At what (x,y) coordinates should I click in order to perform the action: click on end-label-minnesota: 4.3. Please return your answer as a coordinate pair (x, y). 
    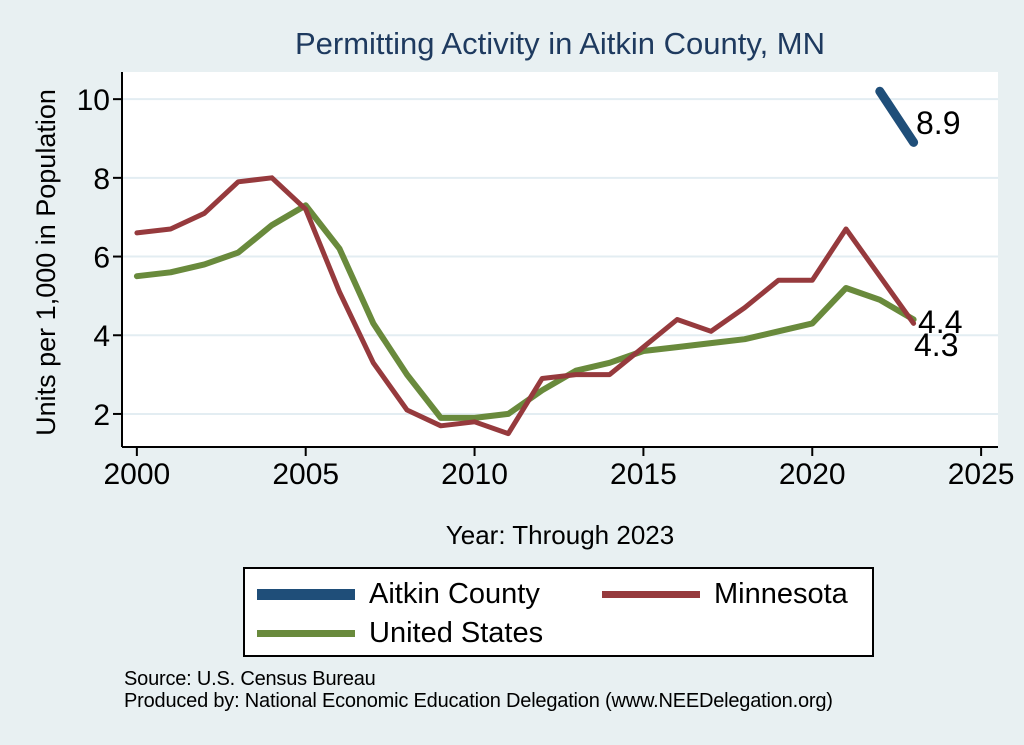
    Looking at the image, I should click on (936, 345).